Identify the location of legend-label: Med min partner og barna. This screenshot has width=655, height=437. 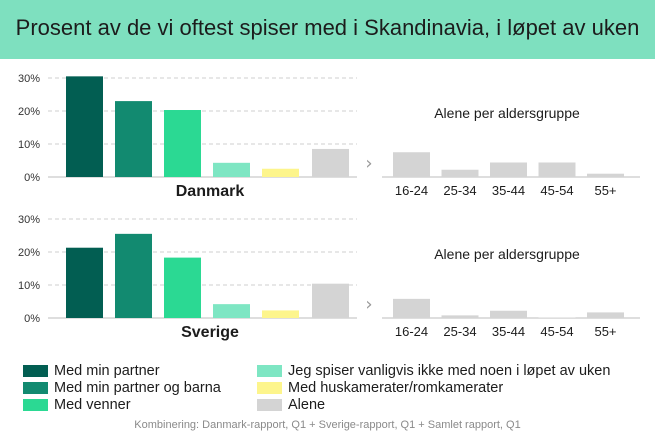
(137, 388).